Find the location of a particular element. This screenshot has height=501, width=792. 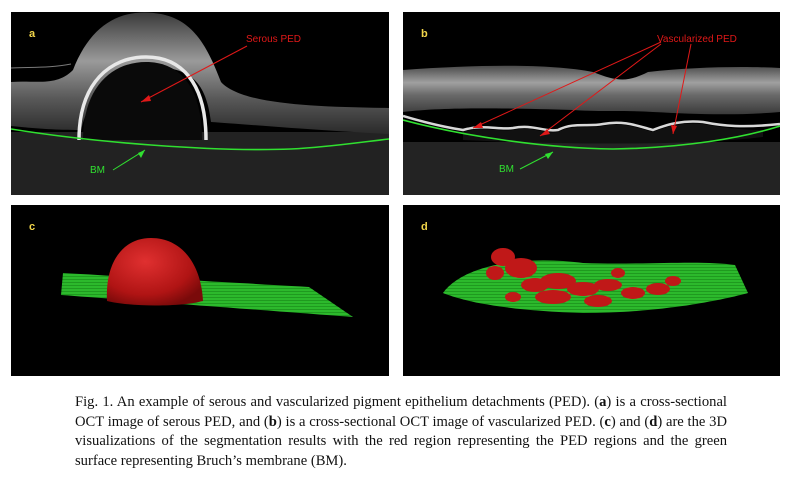

caption-ref-d: d is located at coordinates (653, 421).